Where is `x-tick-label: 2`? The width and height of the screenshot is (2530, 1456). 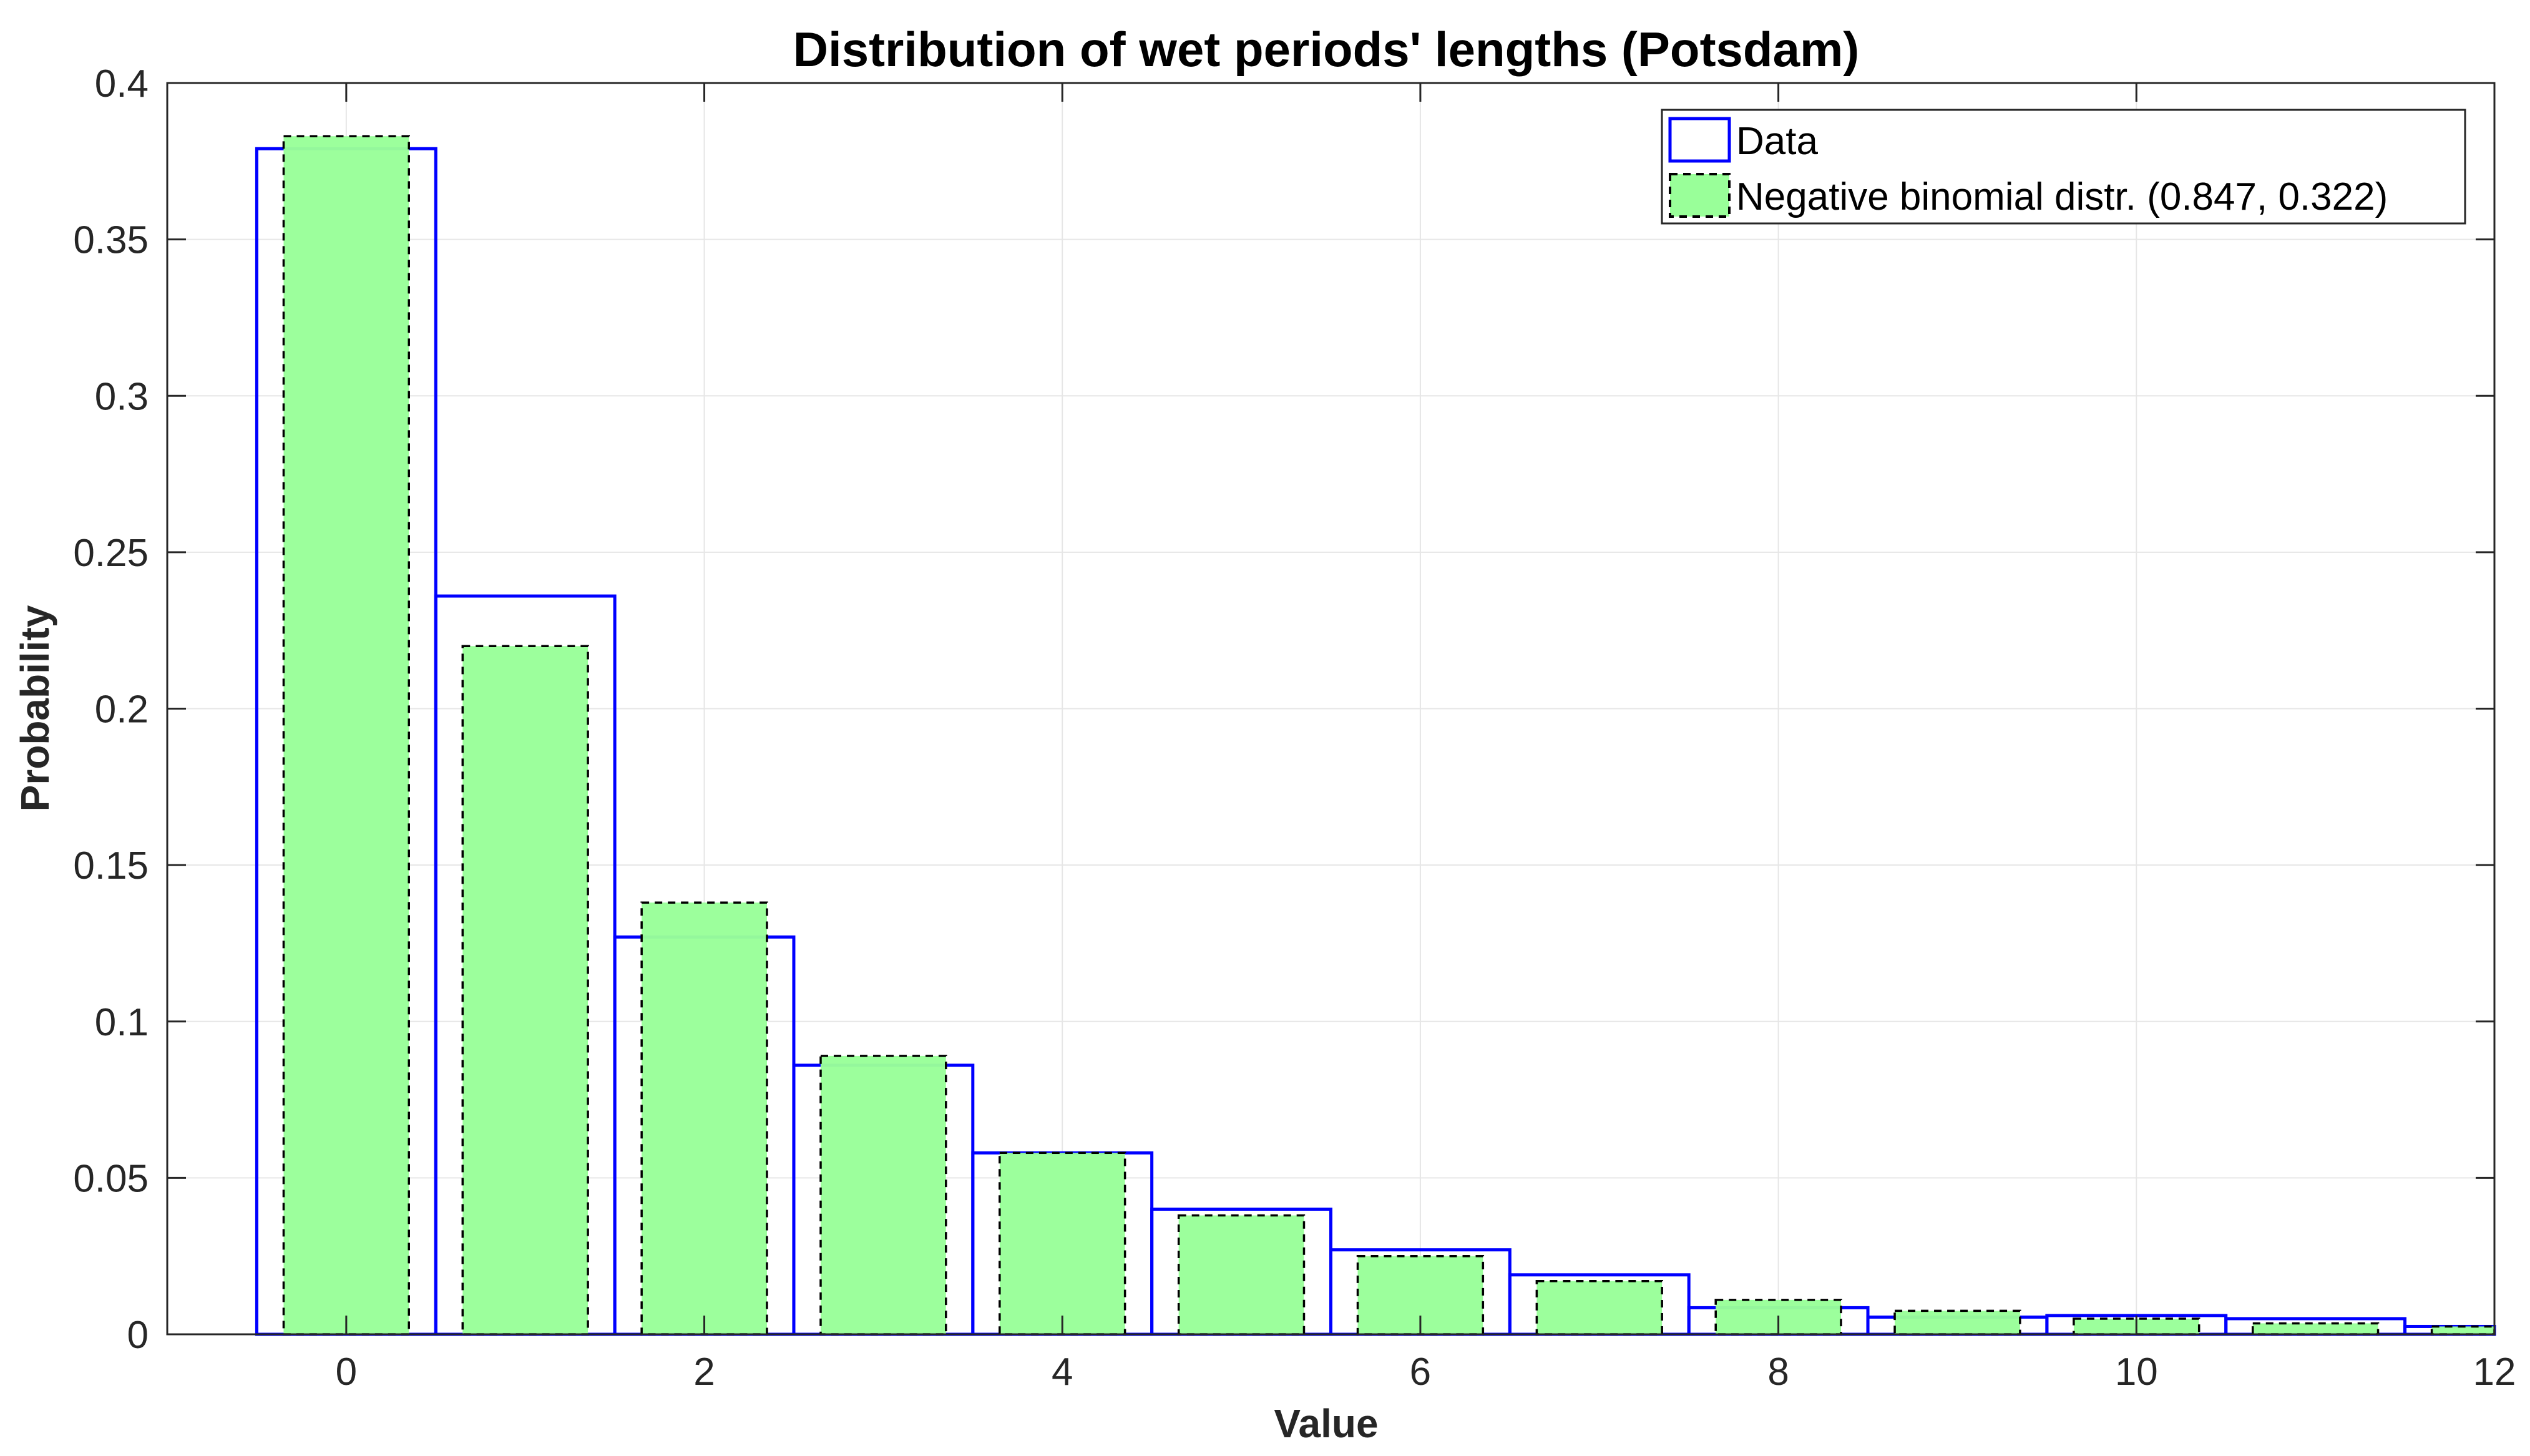
x-tick-label: 2 is located at coordinates (704, 1372).